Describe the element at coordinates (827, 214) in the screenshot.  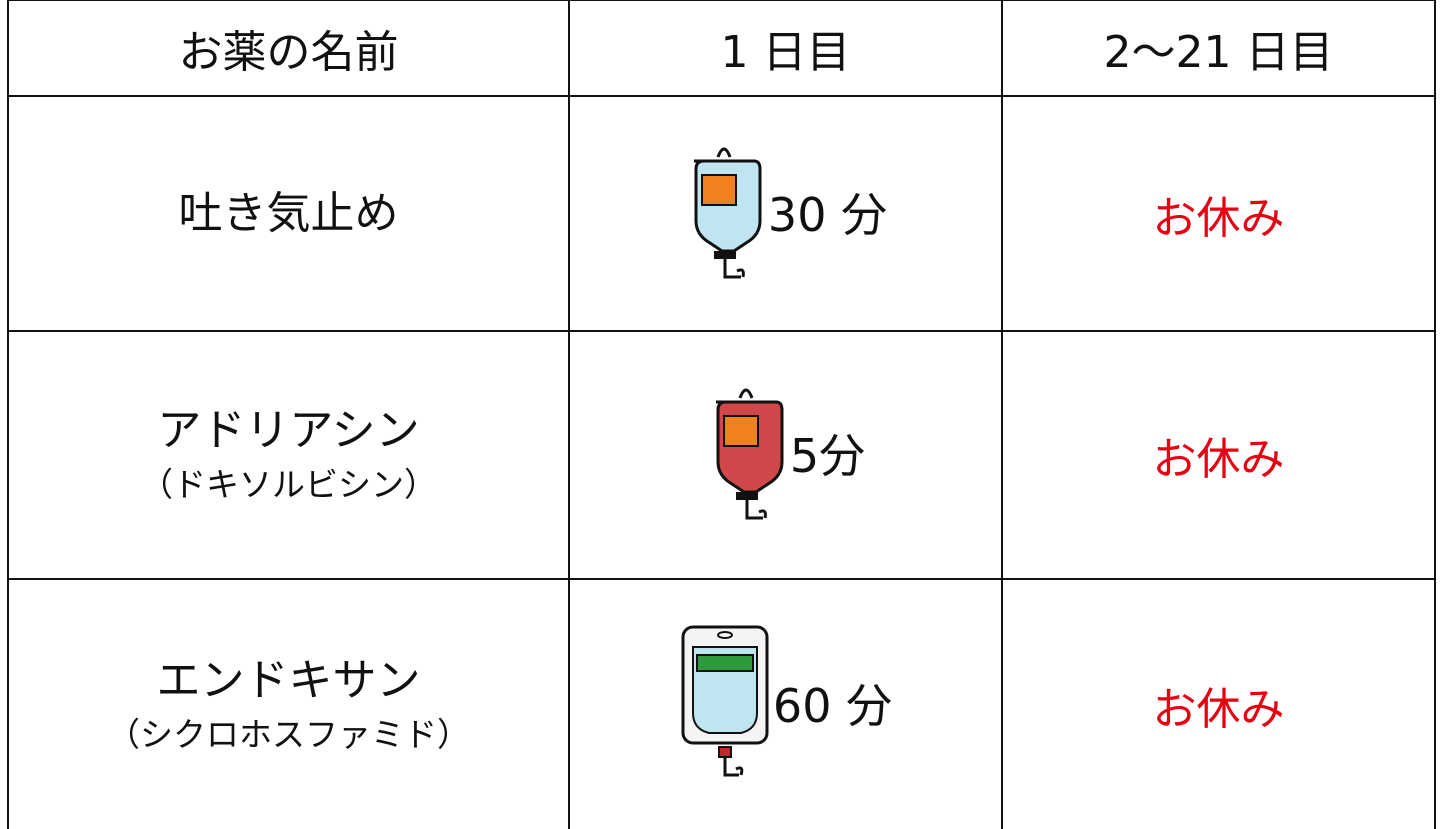
I see `duration-text: 30 分` at that location.